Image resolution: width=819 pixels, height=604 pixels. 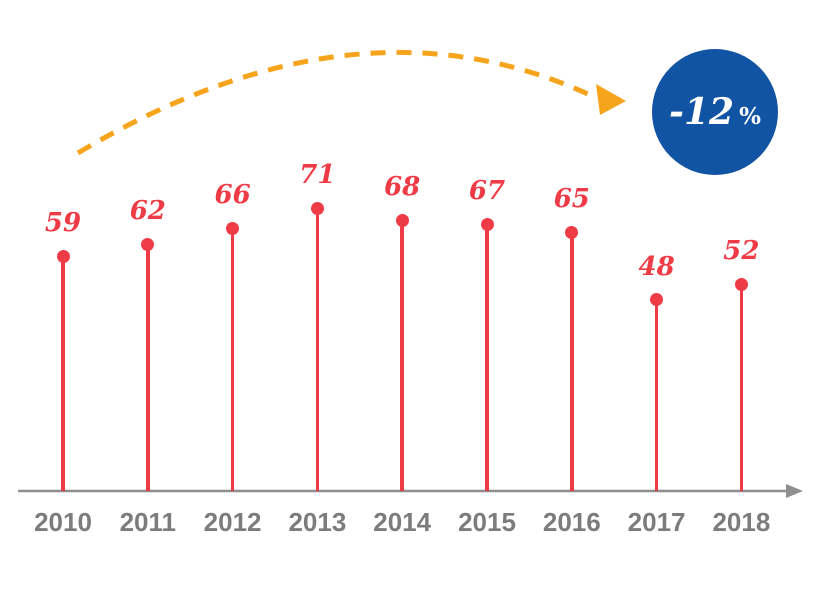 What do you see at coordinates (334, 103) in the screenshot?
I see `trend-arrow-curve` at bounding box center [334, 103].